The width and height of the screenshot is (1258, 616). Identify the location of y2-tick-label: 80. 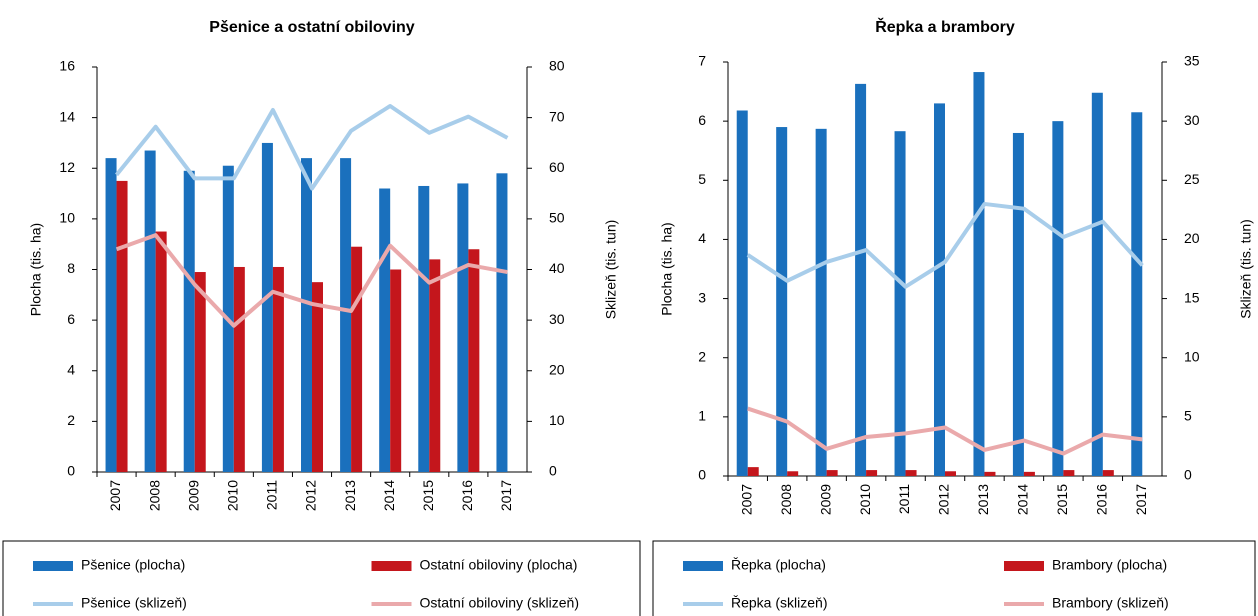
(557, 66).